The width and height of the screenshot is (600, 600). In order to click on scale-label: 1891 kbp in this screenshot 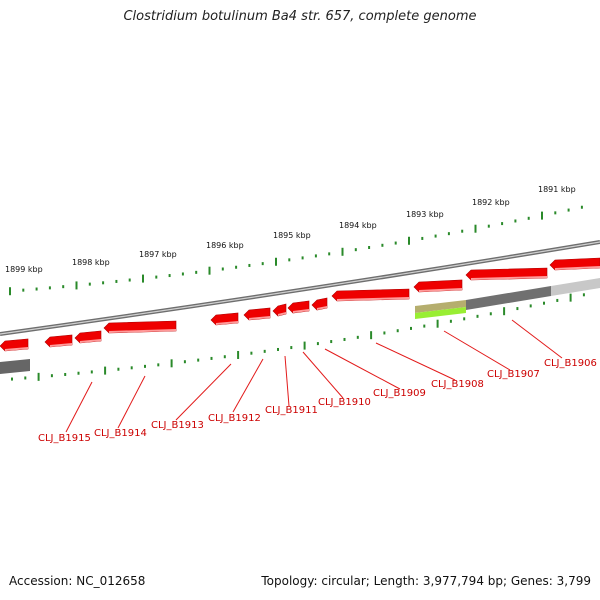, I will do `click(557, 189)`.